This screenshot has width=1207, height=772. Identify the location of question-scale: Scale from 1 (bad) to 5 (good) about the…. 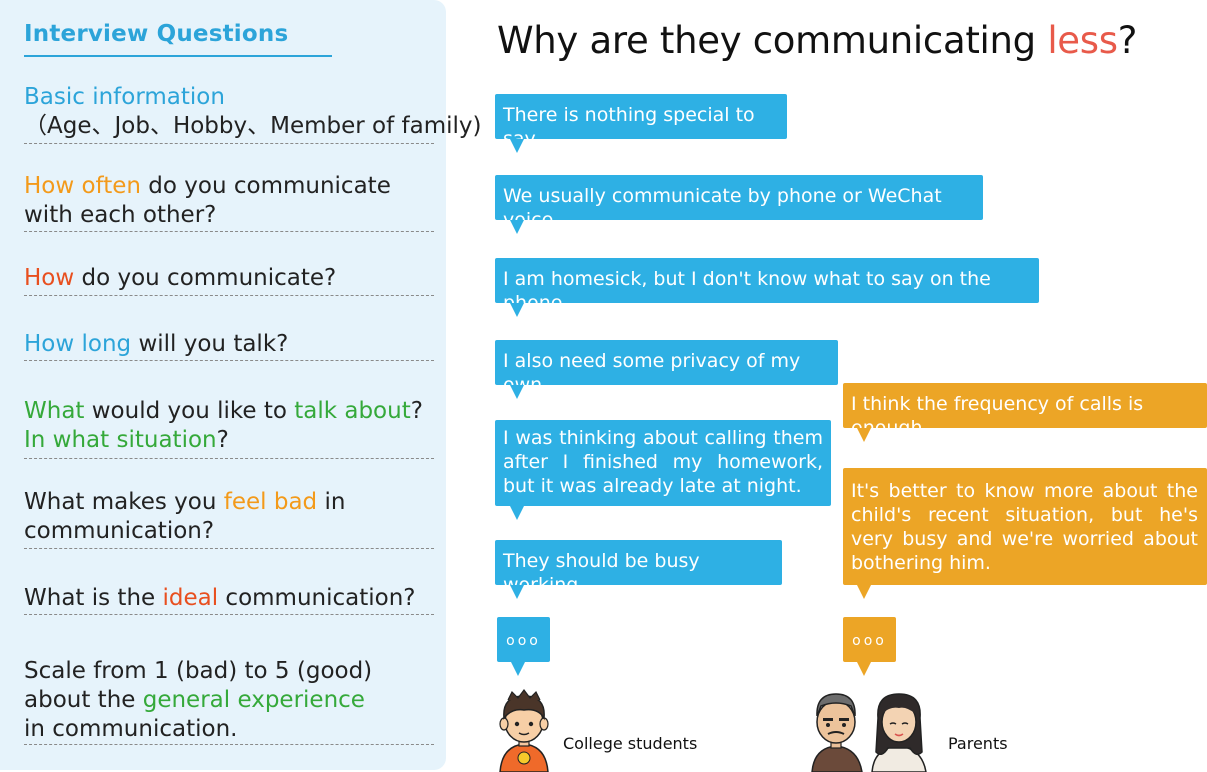
(198, 700).